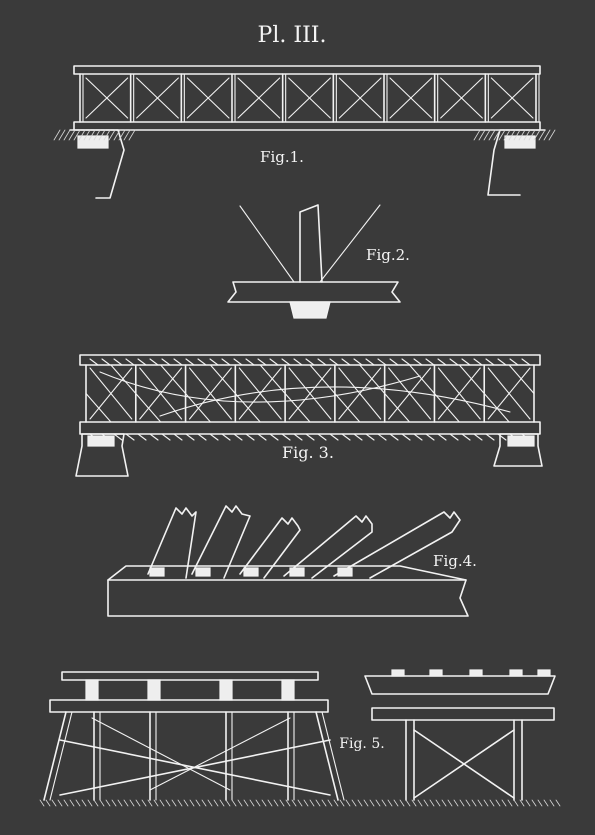 This screenshot has width=595, height=835. I want to click on fig5-right-frame, so click(471, 735).